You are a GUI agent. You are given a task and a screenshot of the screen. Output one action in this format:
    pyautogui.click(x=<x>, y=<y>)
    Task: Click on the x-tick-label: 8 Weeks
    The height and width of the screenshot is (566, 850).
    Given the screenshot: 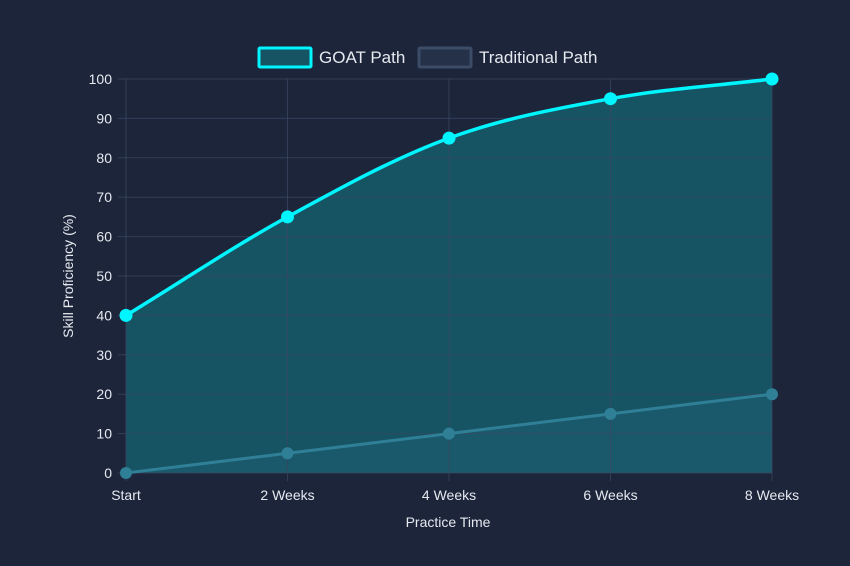 What is the action you would take?
    pyautogui.click(x=772, y=495)
    